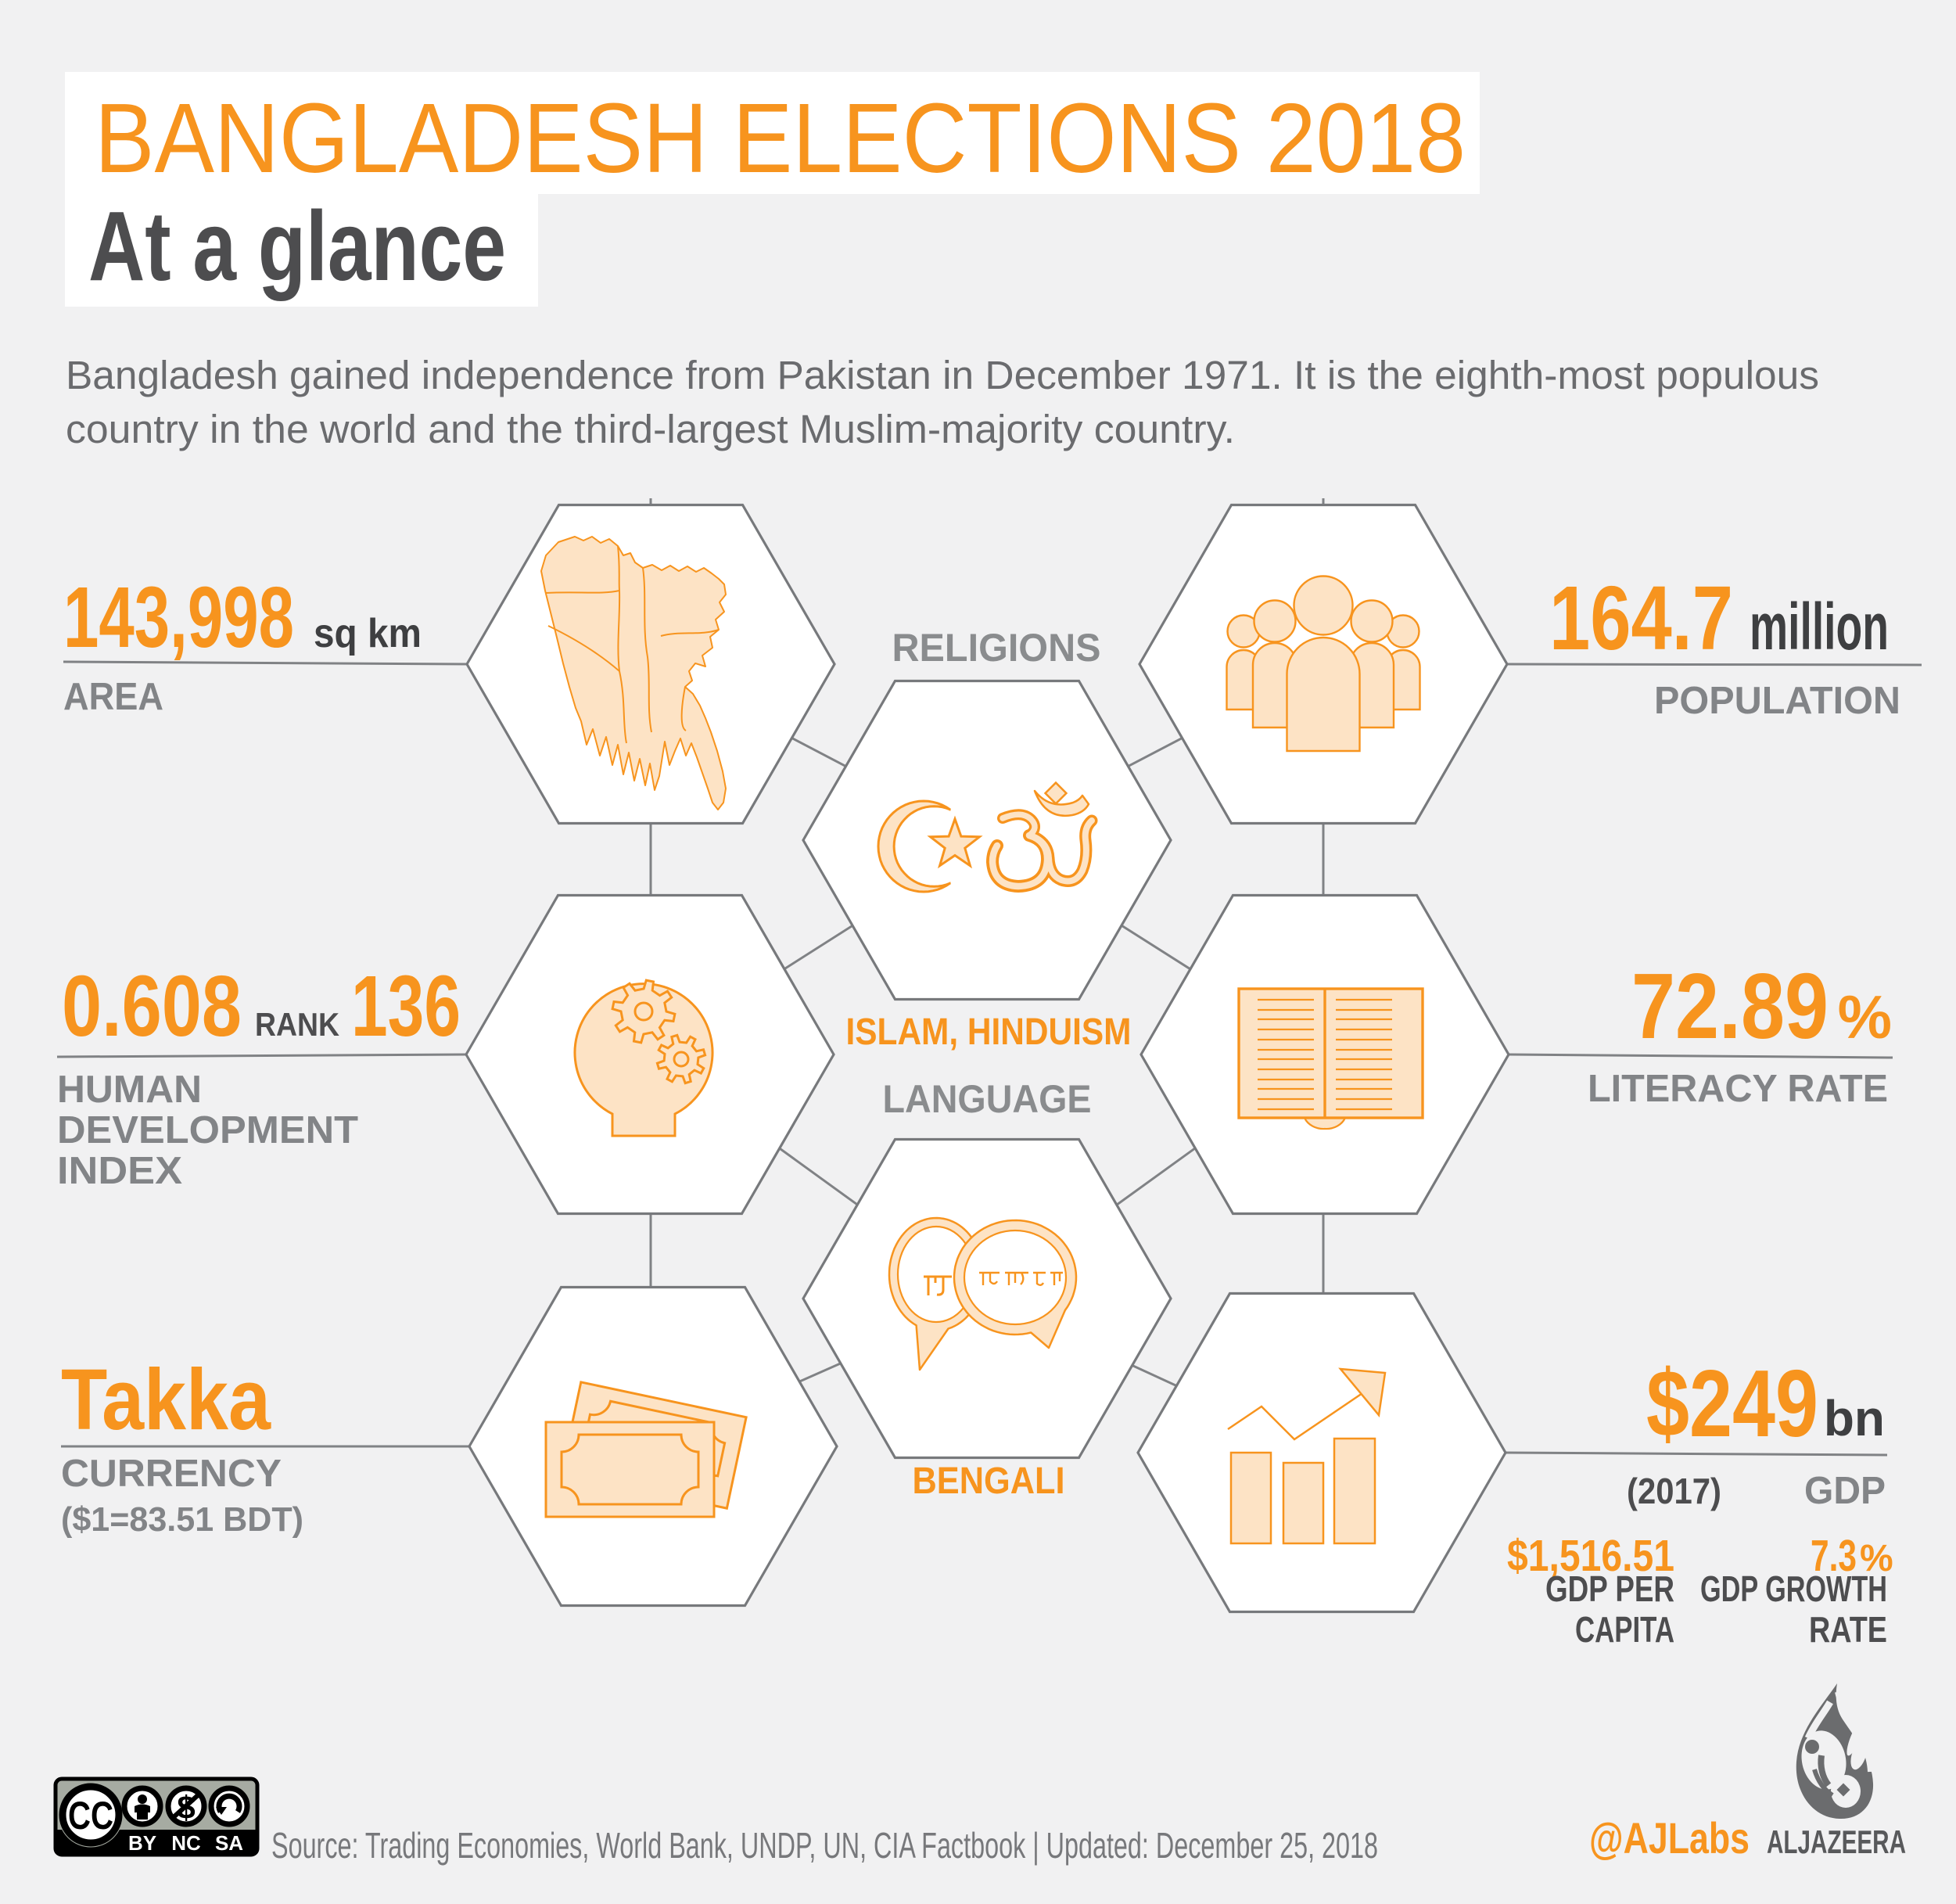 The image size is (1956, 1904). What do you see at coordinates (1777, 701) in the screenshot?
I see `svg-text: POPULATION` at bounding box center [1777, 701].